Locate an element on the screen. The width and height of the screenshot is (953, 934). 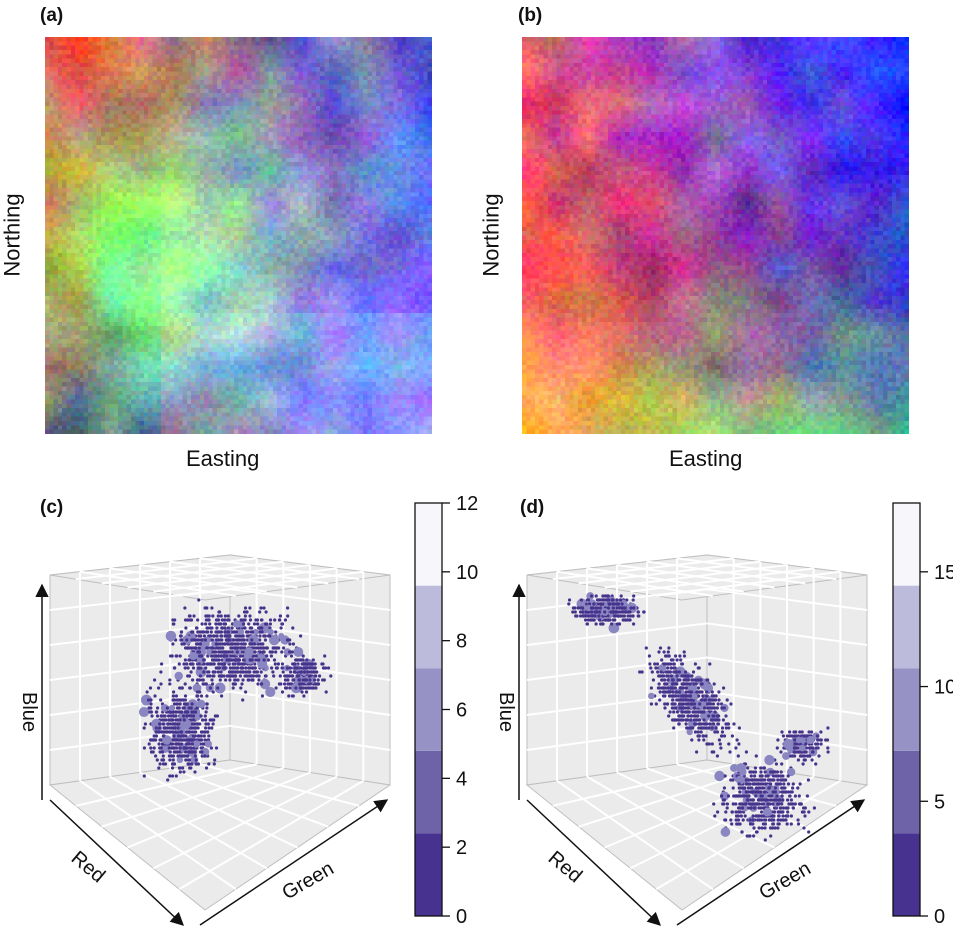
panel-d-points is located at coordinates (698, 717).